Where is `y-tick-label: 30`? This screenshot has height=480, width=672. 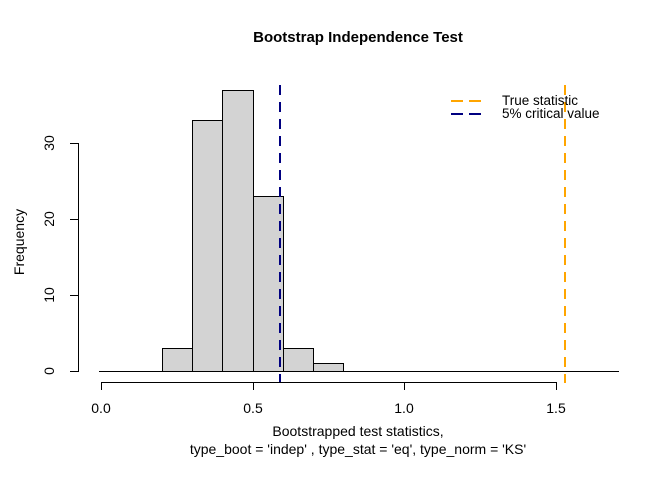
y-tick-label: 30 is located at coordinates (49, 143).